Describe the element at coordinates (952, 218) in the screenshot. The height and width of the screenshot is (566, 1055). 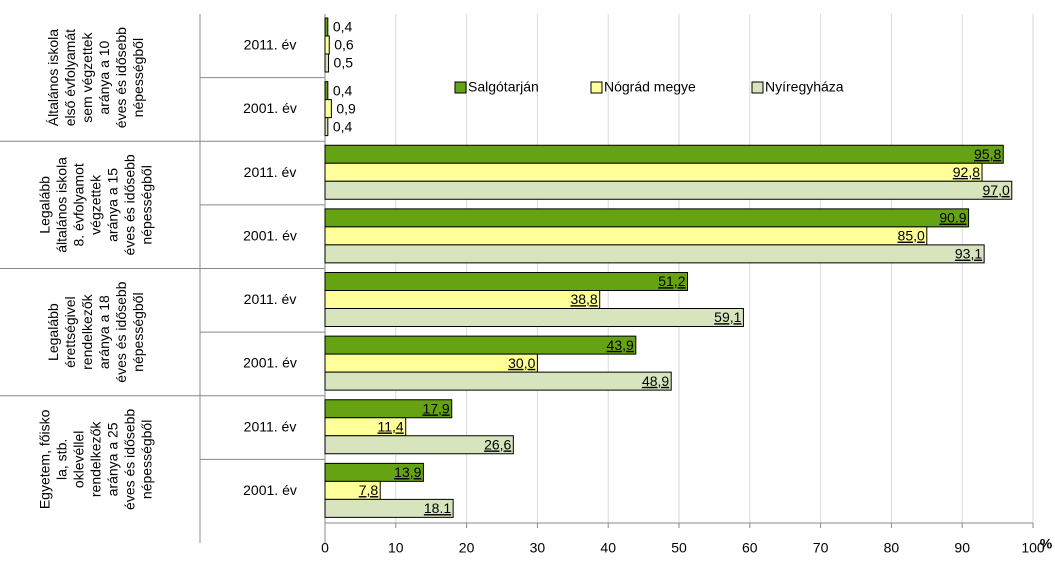
I see `value-label: 90.9` at that location.